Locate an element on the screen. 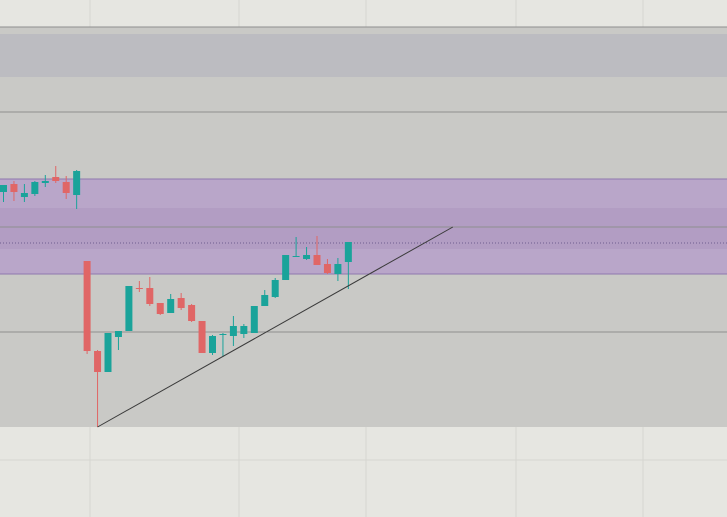  upper-zone is located at coordinates (363, 55).